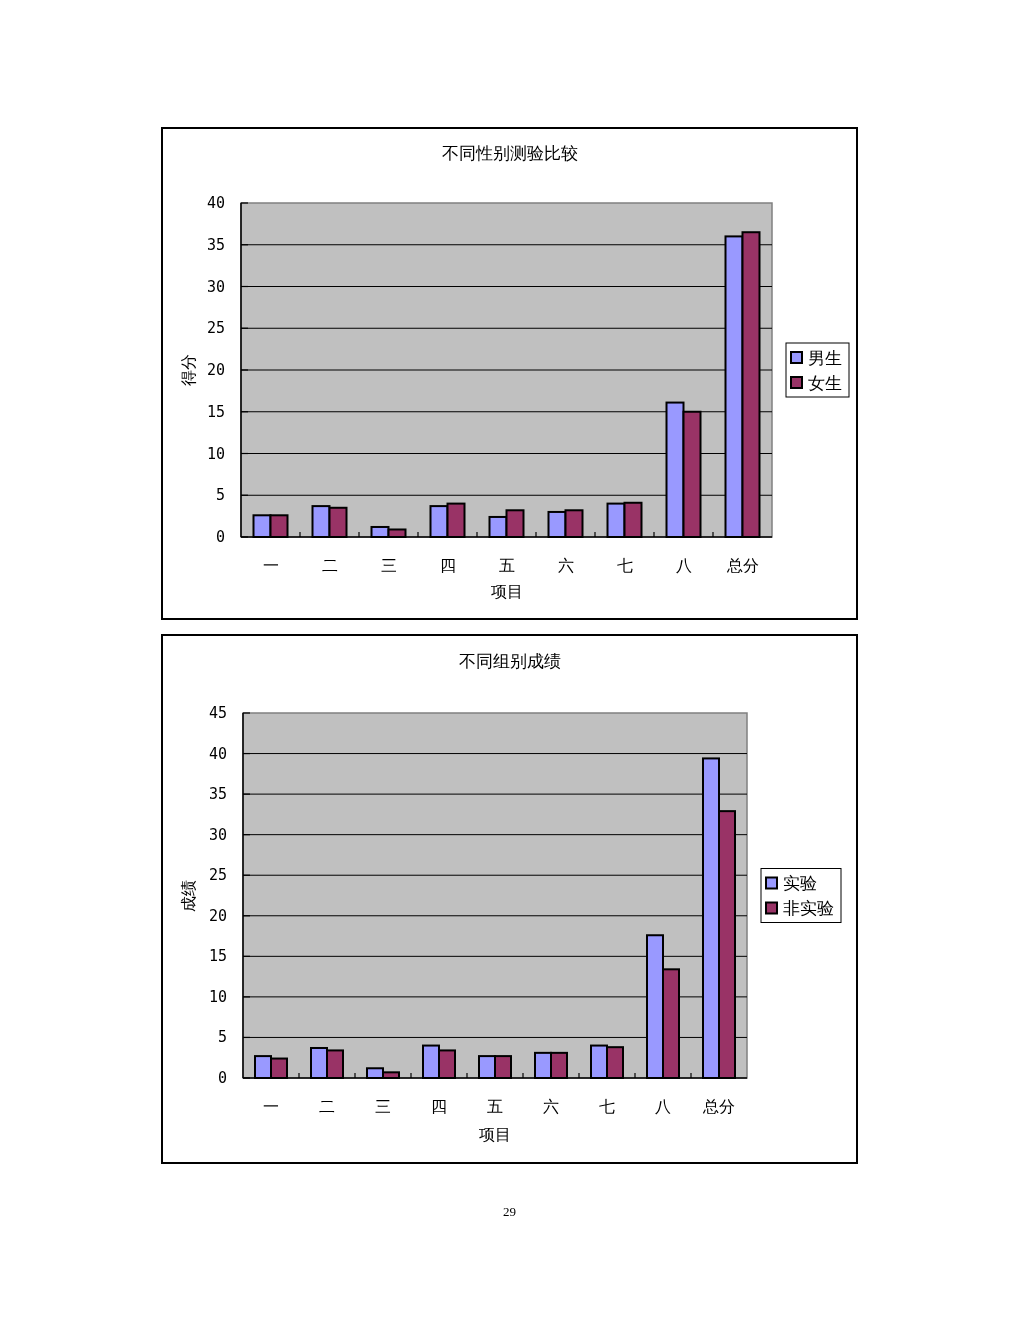  I want to click on legend-label: 实验, so click(800, 883).